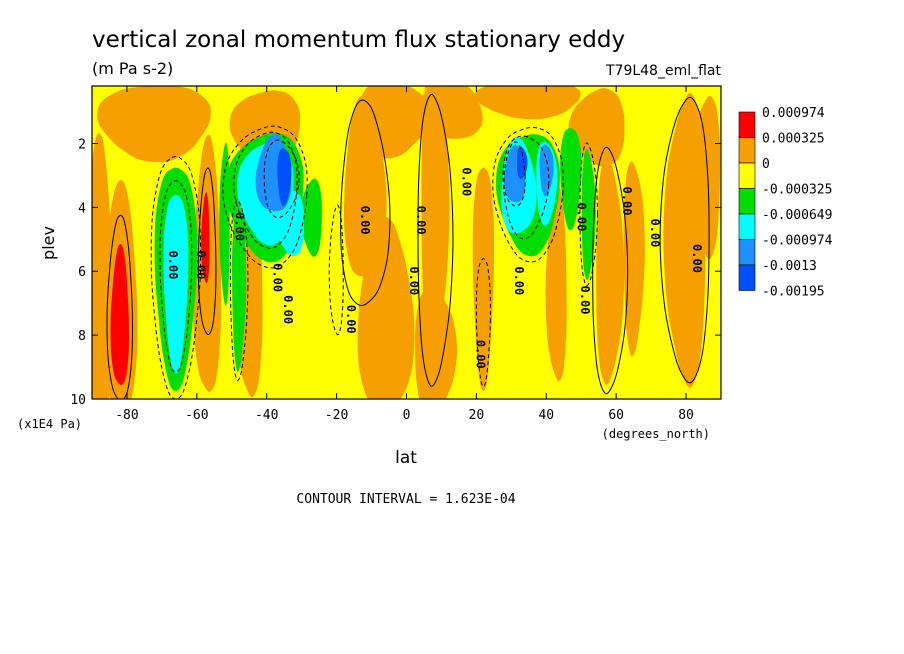 Image resolution: width=904 pixels, height=654 pixels. Describe the element at coordinates (797, 241) in the screenshot. I see `legend-label: -0.000974` at that location.